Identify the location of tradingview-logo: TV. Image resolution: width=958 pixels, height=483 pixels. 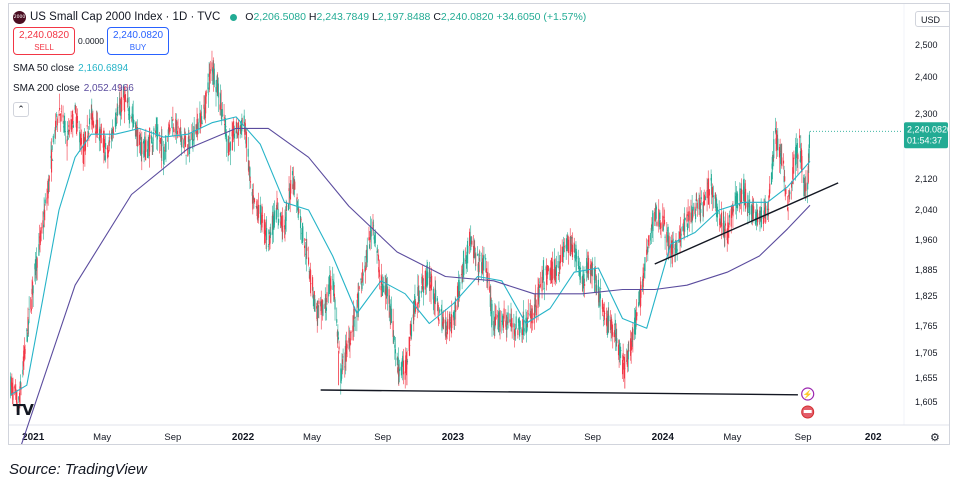
(23, 410).